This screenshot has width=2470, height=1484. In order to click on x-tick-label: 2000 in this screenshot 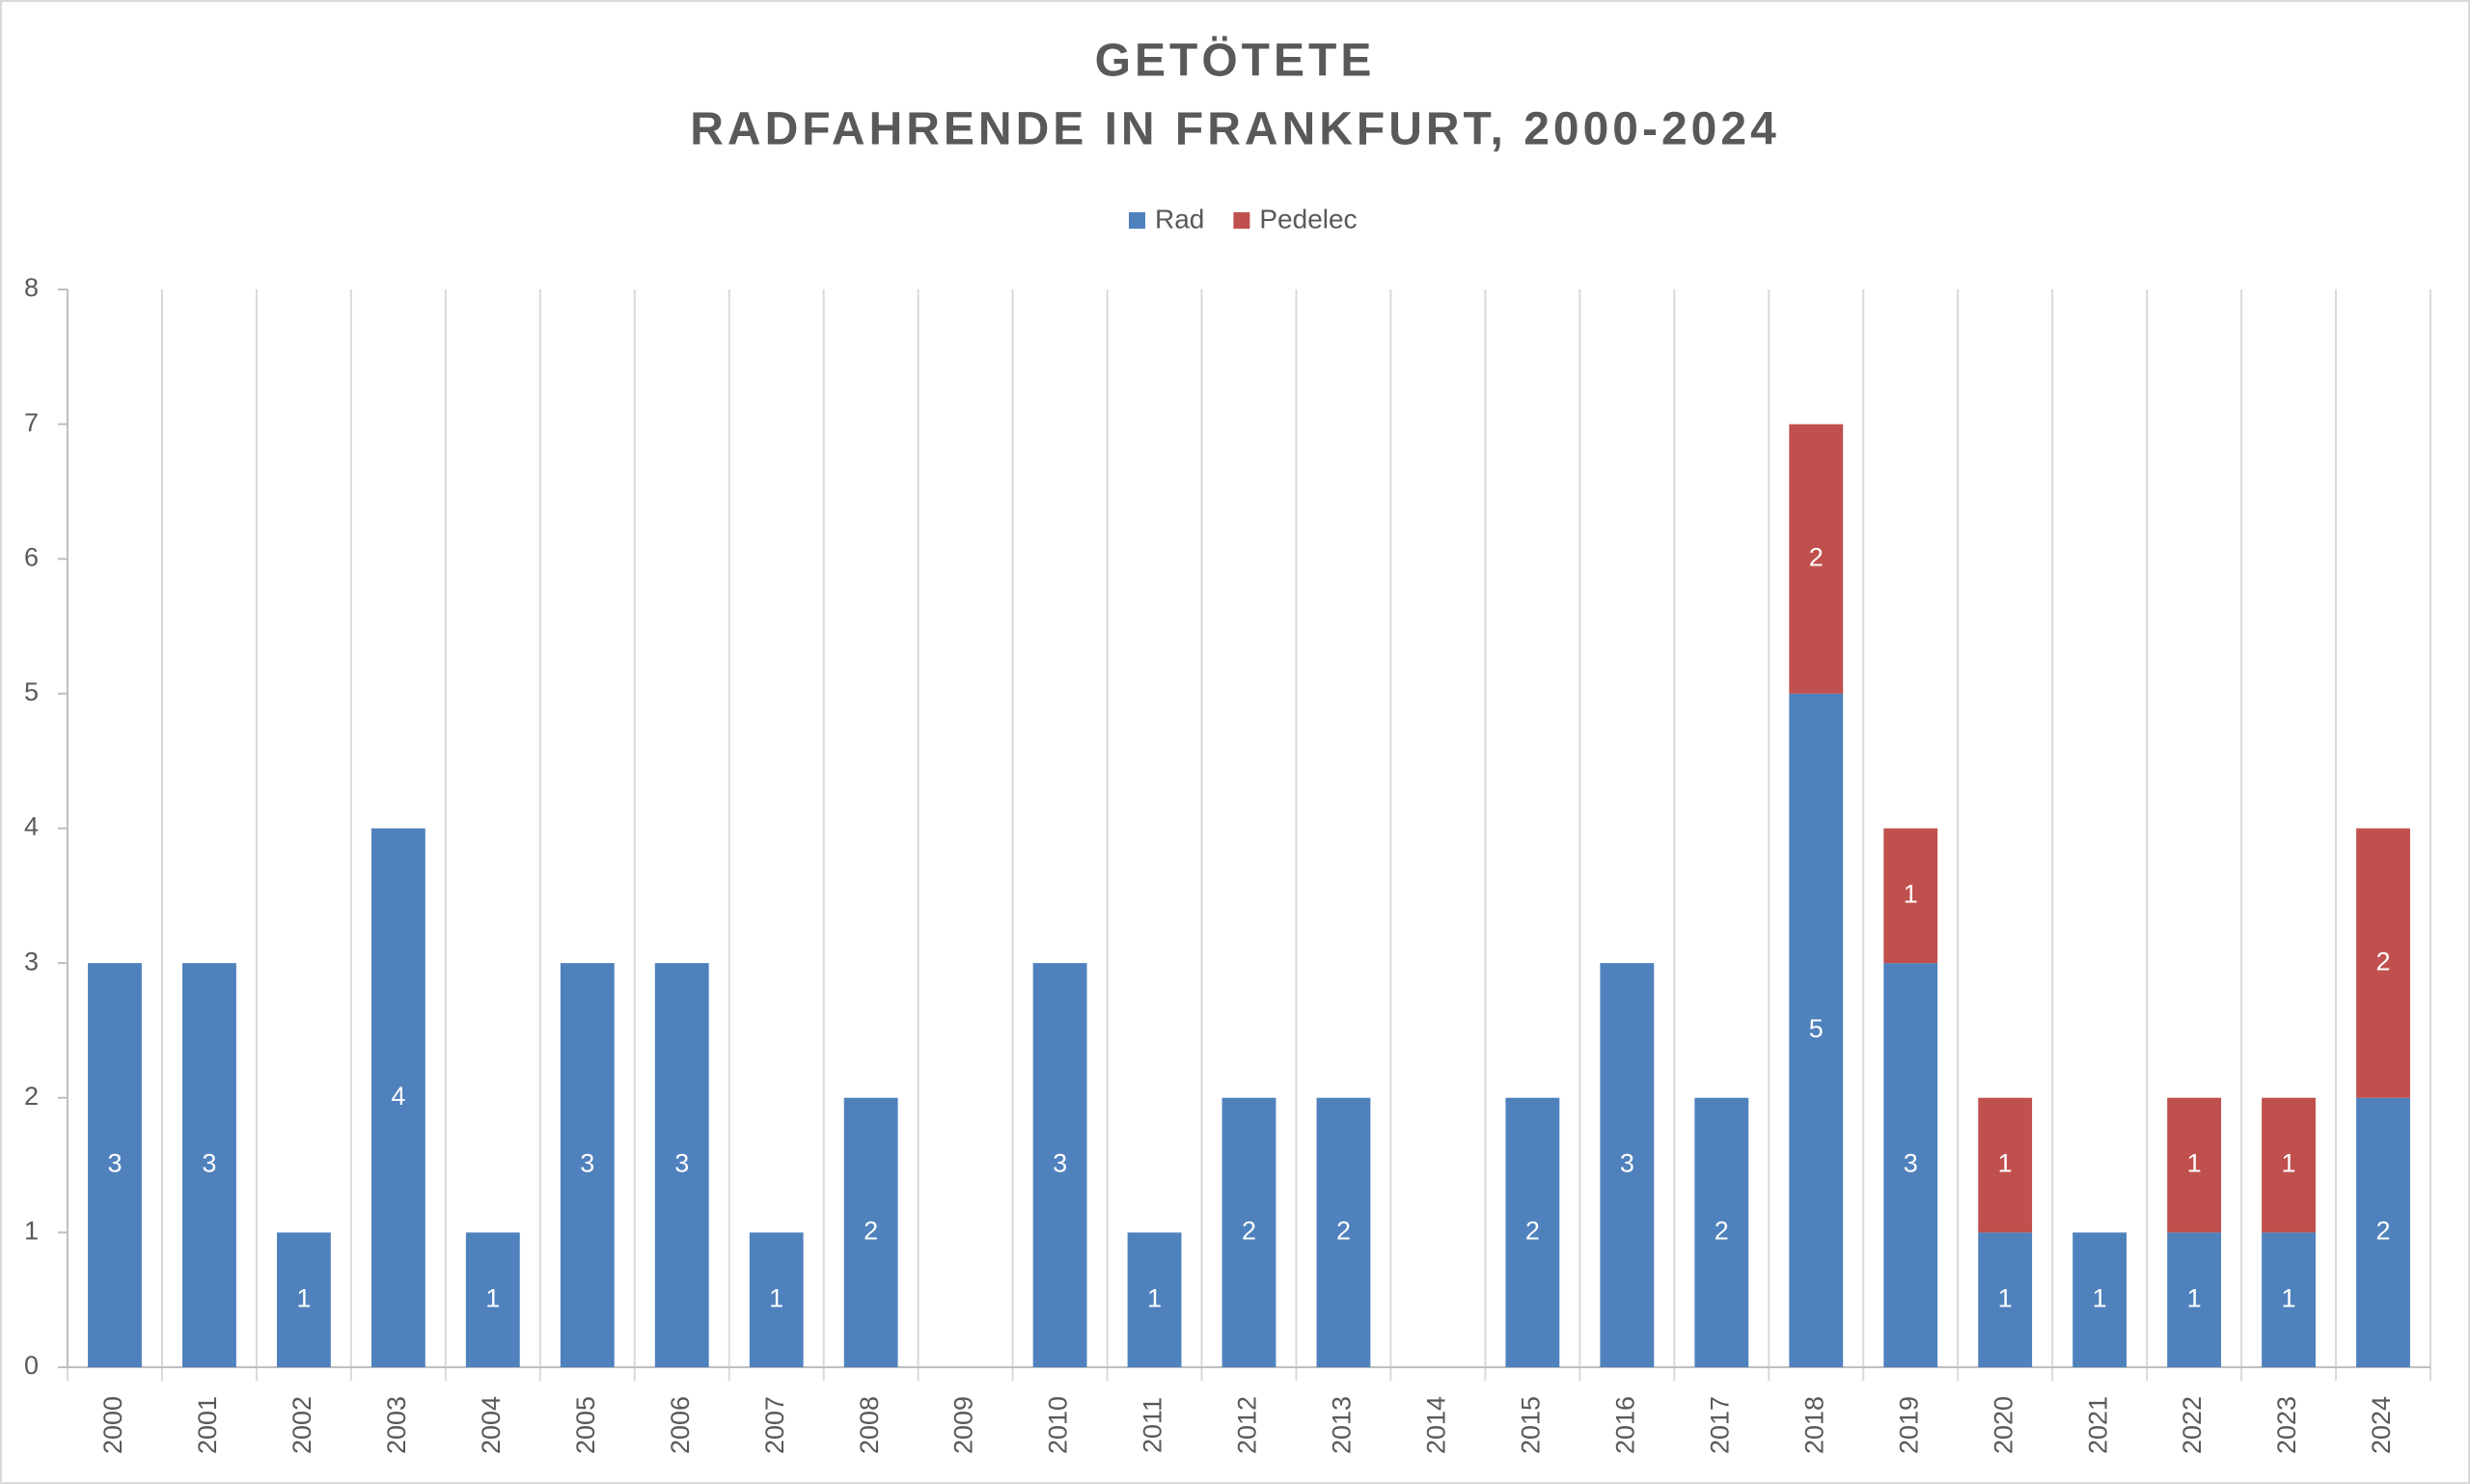, I will do `click(112, 1425)`.